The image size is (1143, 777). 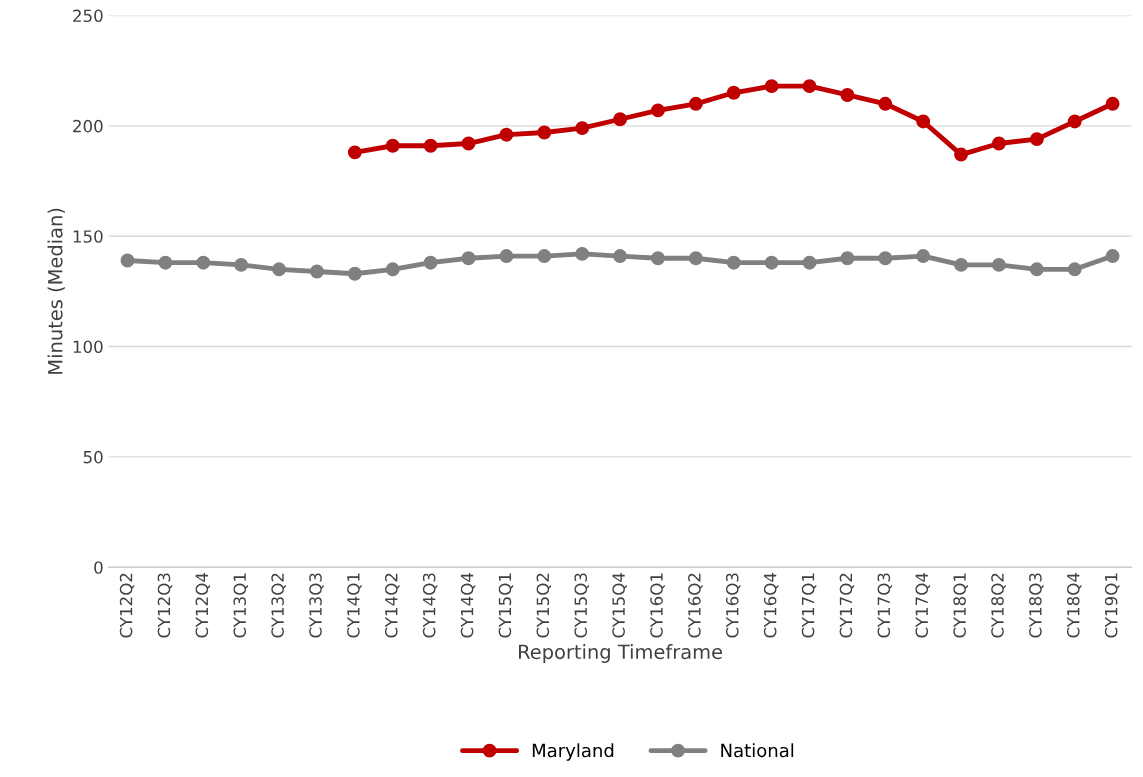 I want to click on y-tick-label: 150, so click(x=88, y=236).